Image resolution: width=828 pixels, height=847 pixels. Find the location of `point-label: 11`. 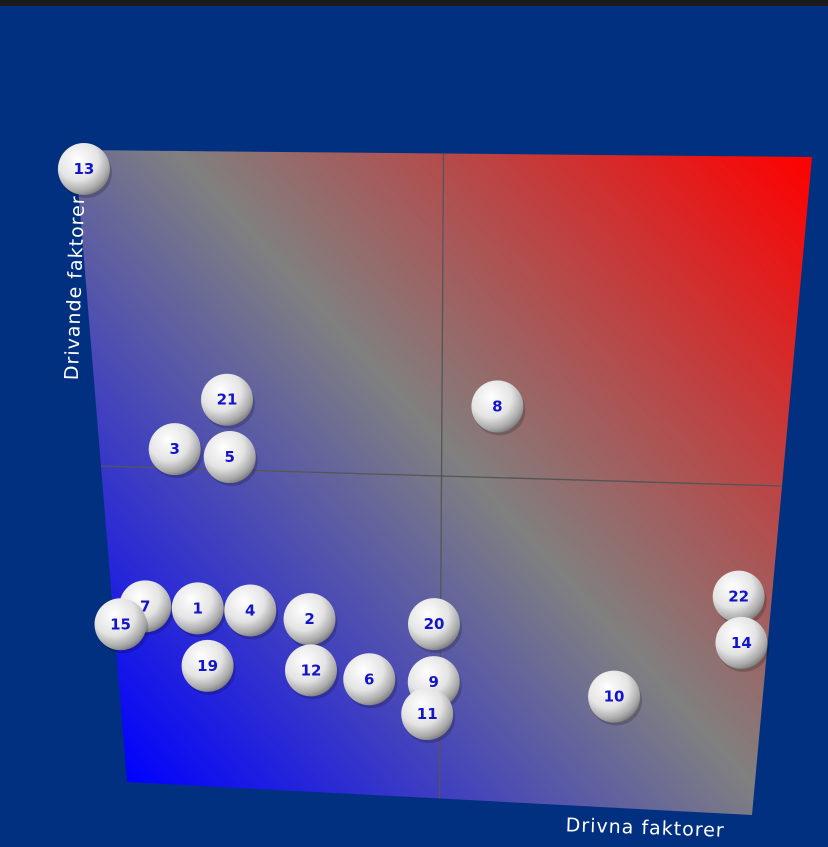

point-label: 11 is located at coordinates (427, 714).